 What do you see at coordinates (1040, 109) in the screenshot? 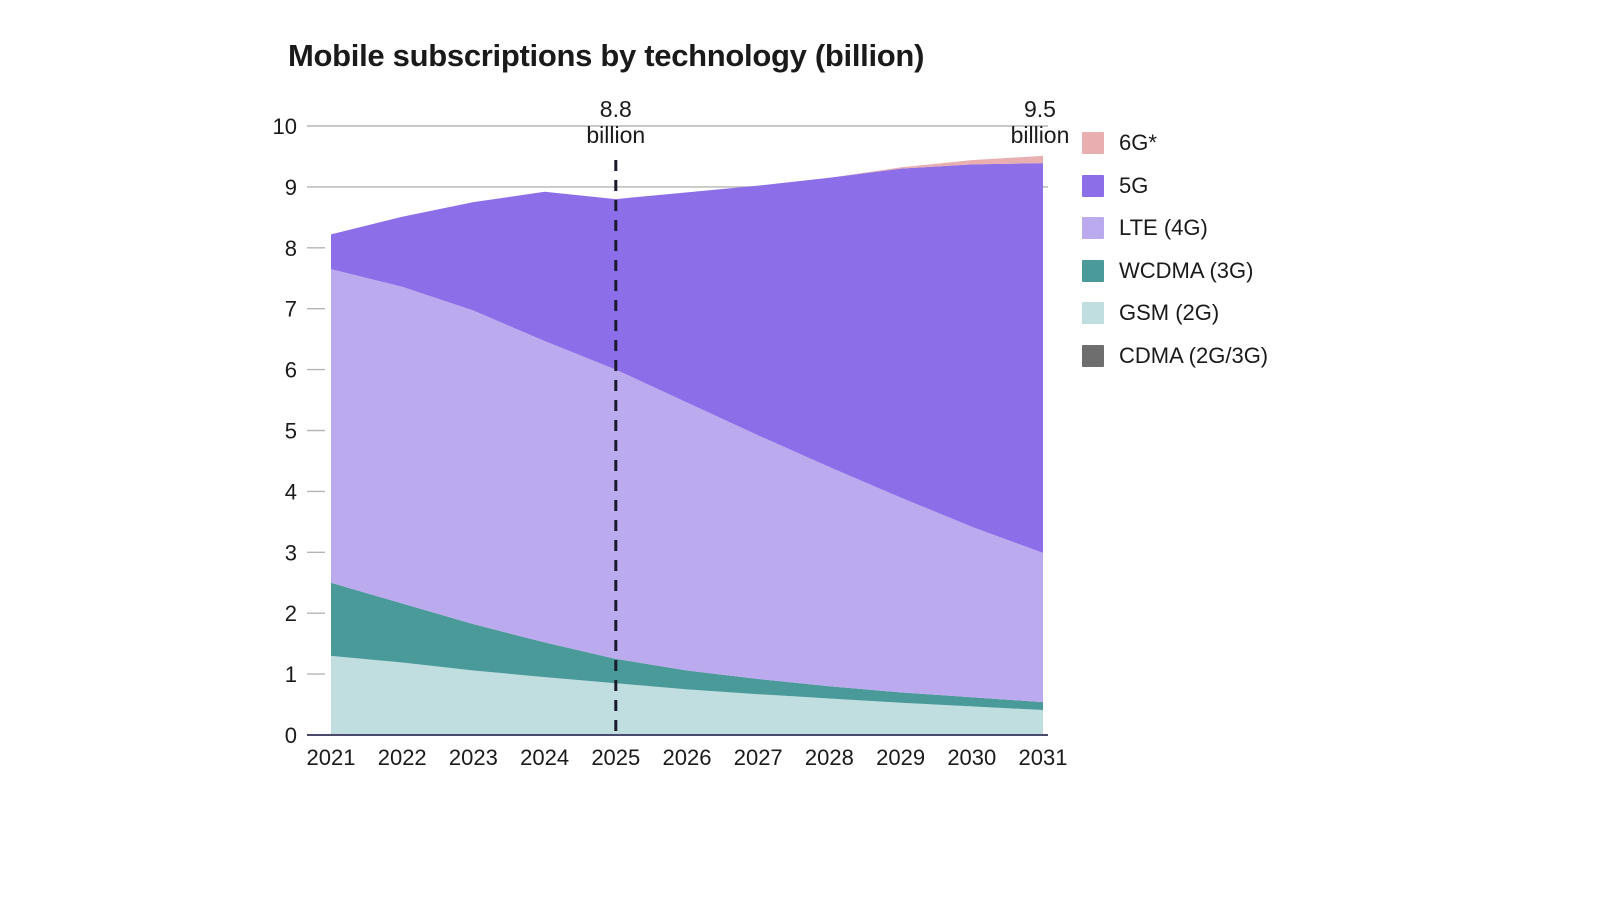
I see `annotation-value: 9.5` at bounding box center [1040, 109].